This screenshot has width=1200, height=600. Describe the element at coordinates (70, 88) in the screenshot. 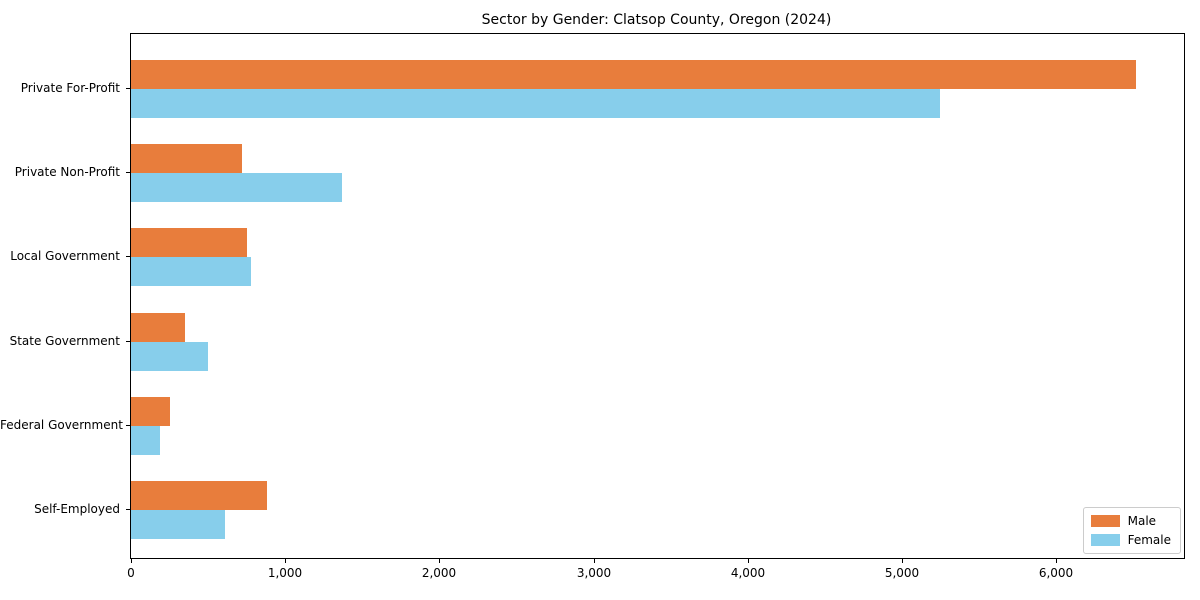

I see `y-tick-label-private-for-profit: Private For-Profit` at that location.